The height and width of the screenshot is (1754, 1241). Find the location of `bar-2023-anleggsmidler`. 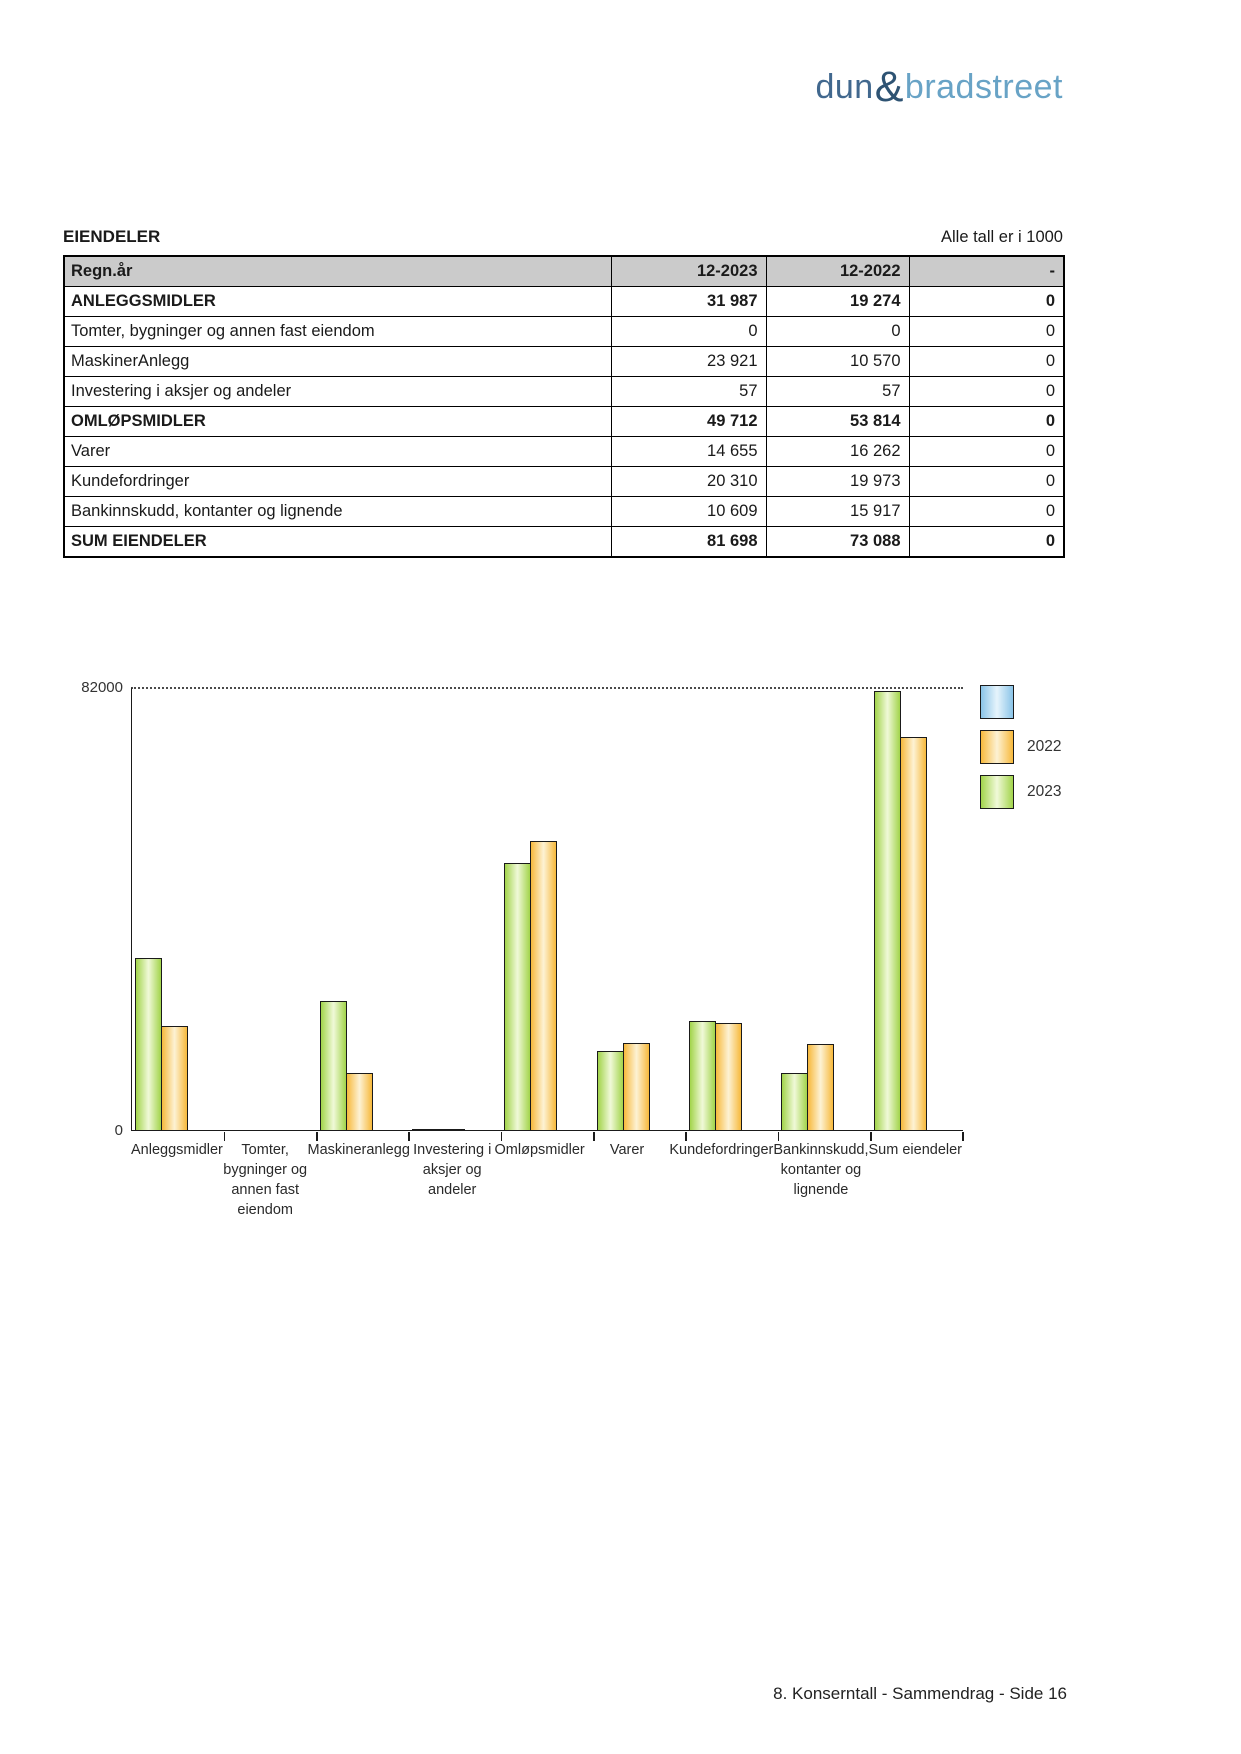

bar-2023-anleggsmidler is located at coordinates (148, 1044).